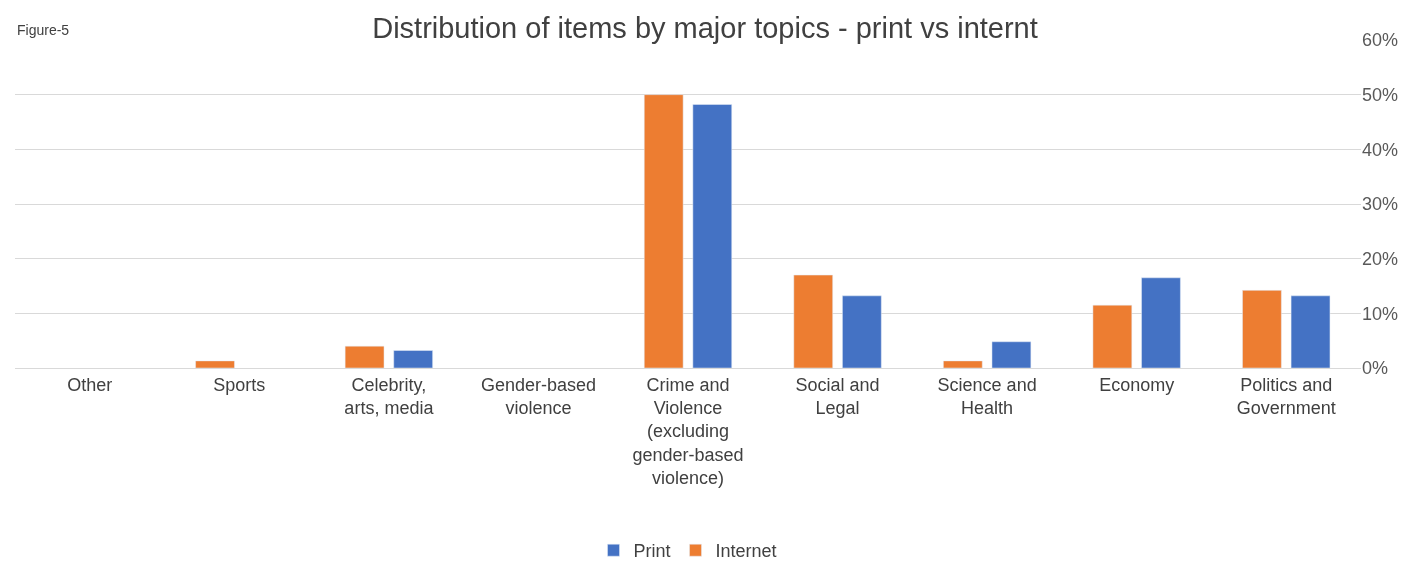 This screenshot has height=581, width=1410. Describe the element at coordinates (1286, 396) in the screenshot. I see `x-tick-label: Politics and Government` at that location.